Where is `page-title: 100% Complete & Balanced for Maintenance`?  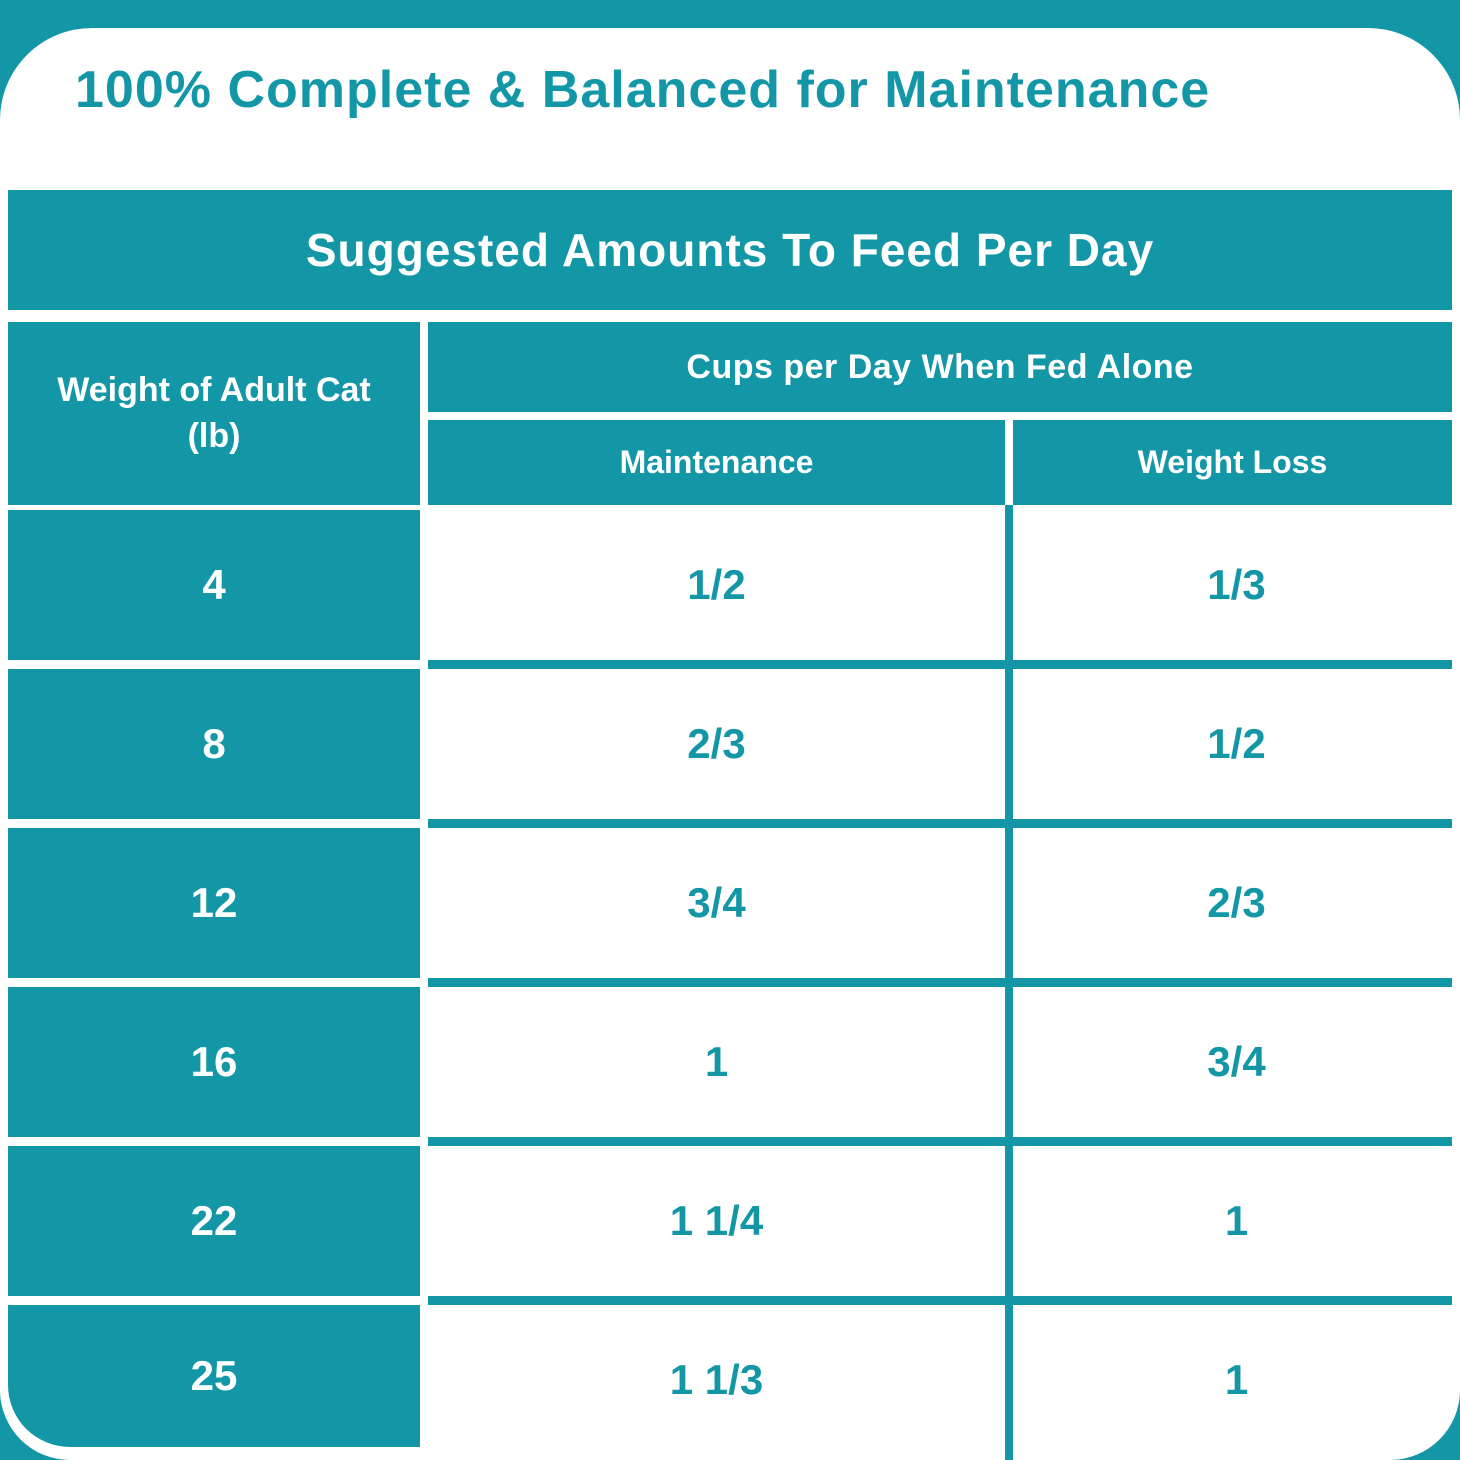 page-title: 100% Complete & Balanced for Maintenance is located at coordinates (643, 90).